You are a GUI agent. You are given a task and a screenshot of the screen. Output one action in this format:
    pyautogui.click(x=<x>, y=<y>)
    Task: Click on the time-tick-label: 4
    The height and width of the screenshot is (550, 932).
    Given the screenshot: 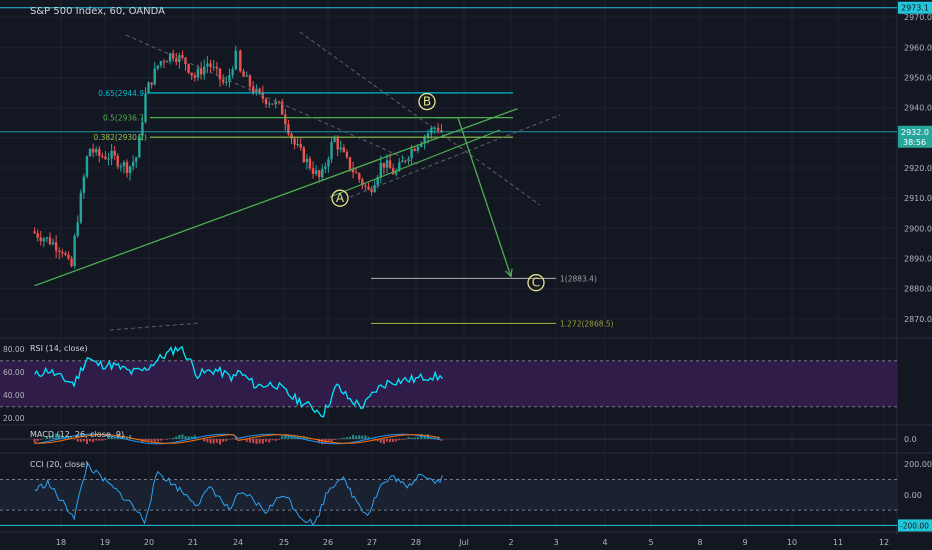 What is the action you would take?
    pyautogui.click(x=604, y=542)
    